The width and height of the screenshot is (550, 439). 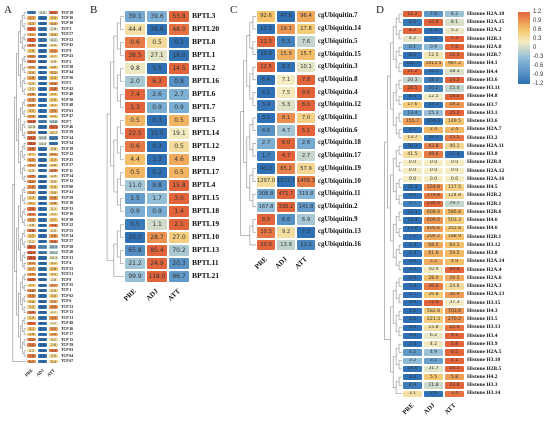 What do you see at coordinates (135, 55) in the screenshot?
I see `heatmap-cell: 38.5` at bounding box center [135, 55].